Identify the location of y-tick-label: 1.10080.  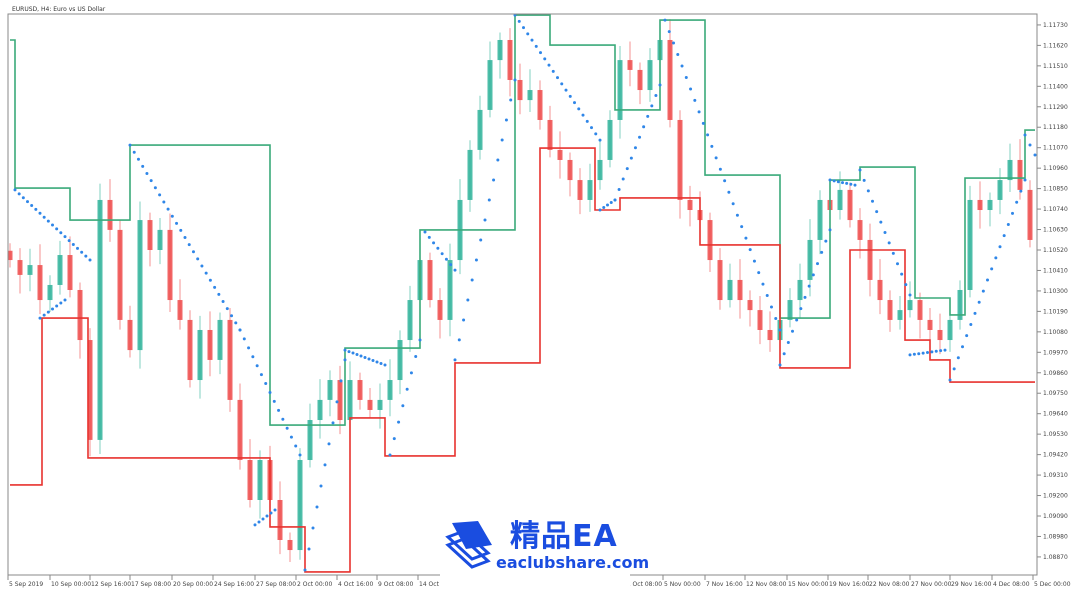
(1055, 332).